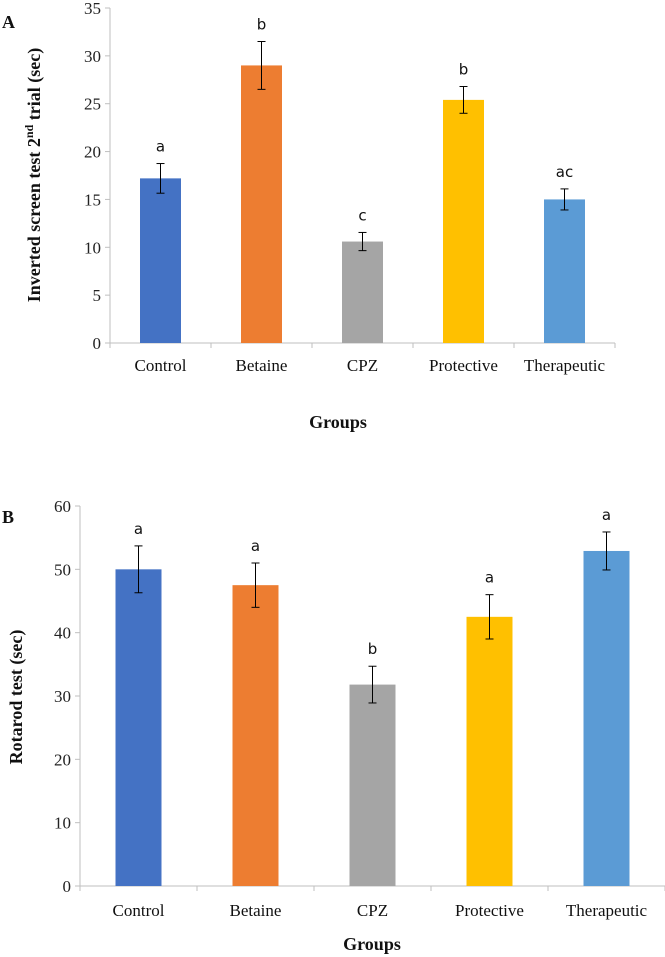  I want to click on y-axis-label-a: Inverted screen test 2nd trial (sec), so click(33, 175).